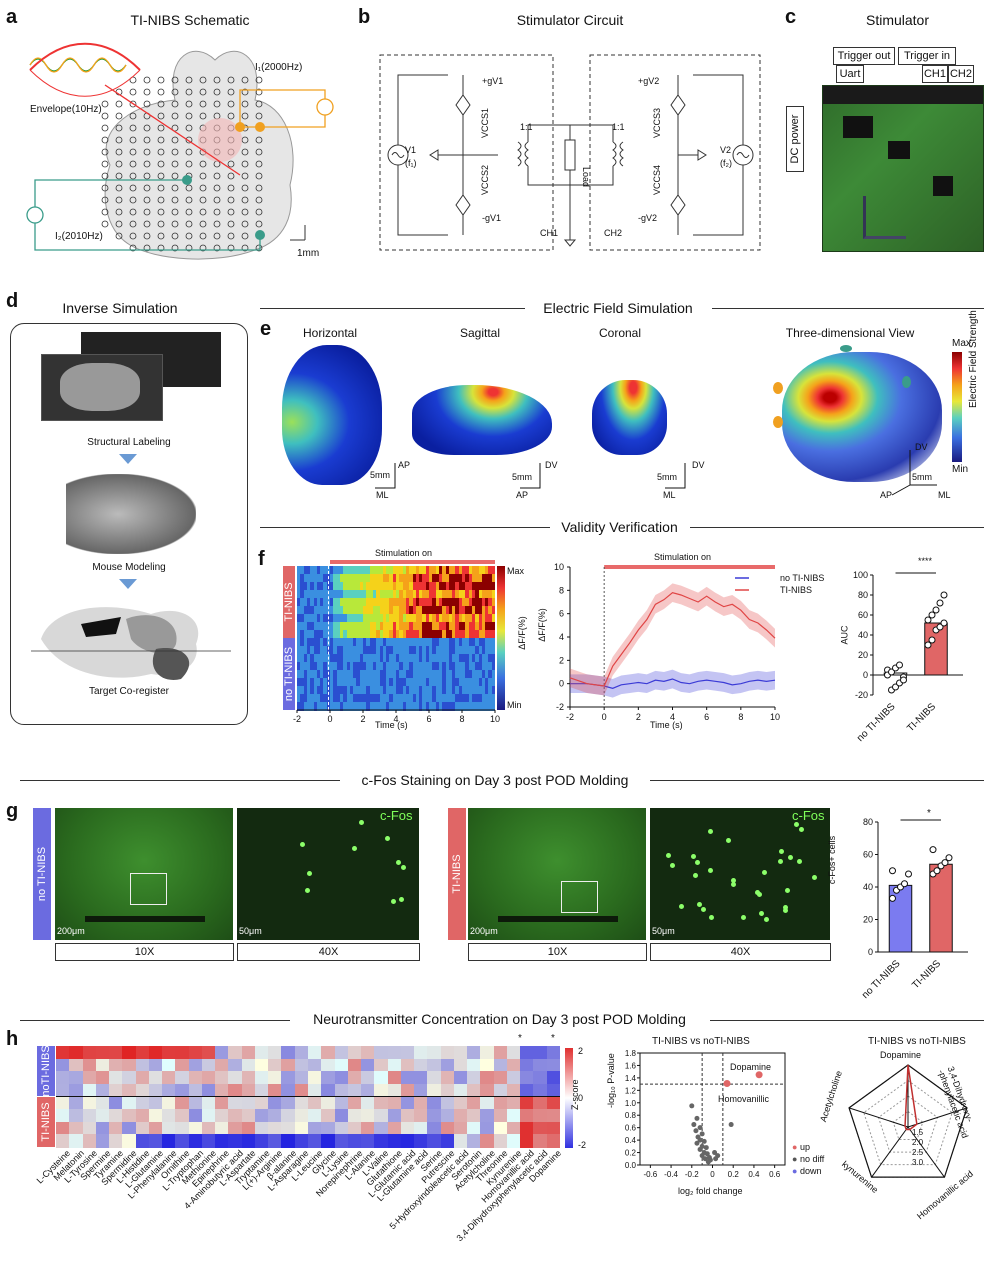  What do you see at coordinates (846, 348) in the screenshot?
I see `electrode-icon` at bounding box center [846, 348].